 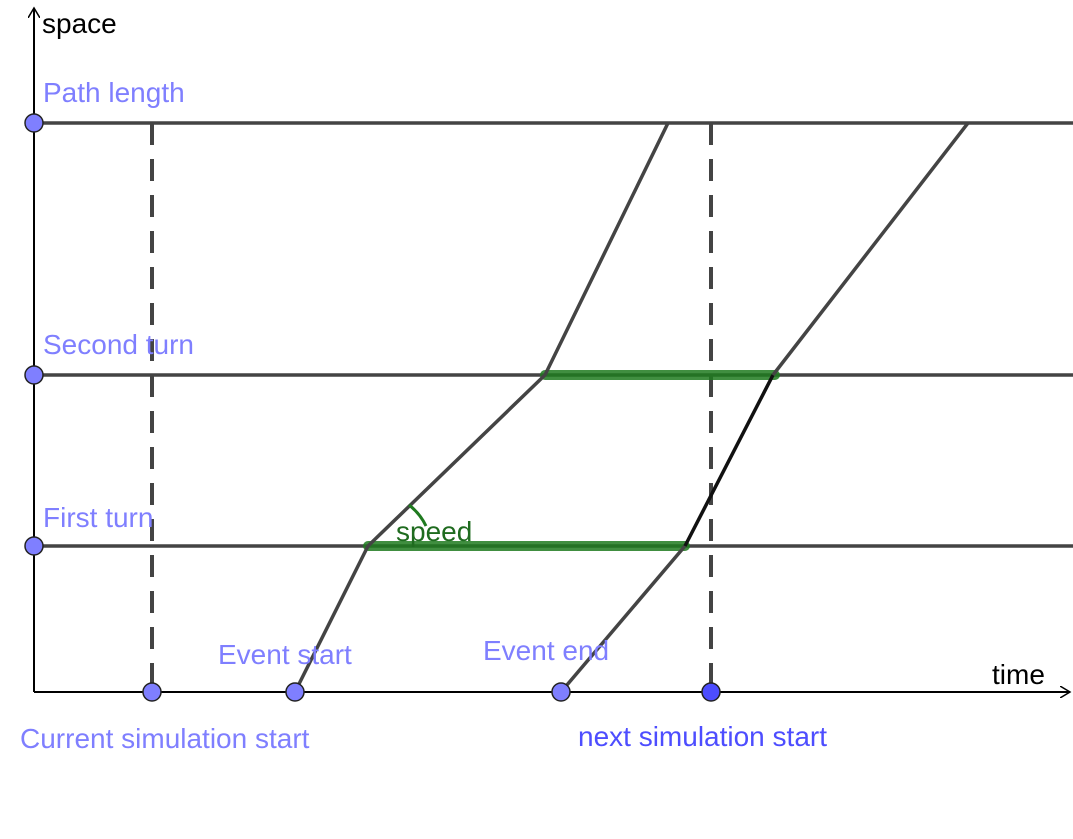 What do you see at coordinates (34, 546) in the screenshot?
I see `first-turn-point` at bounding box center [34, 546].